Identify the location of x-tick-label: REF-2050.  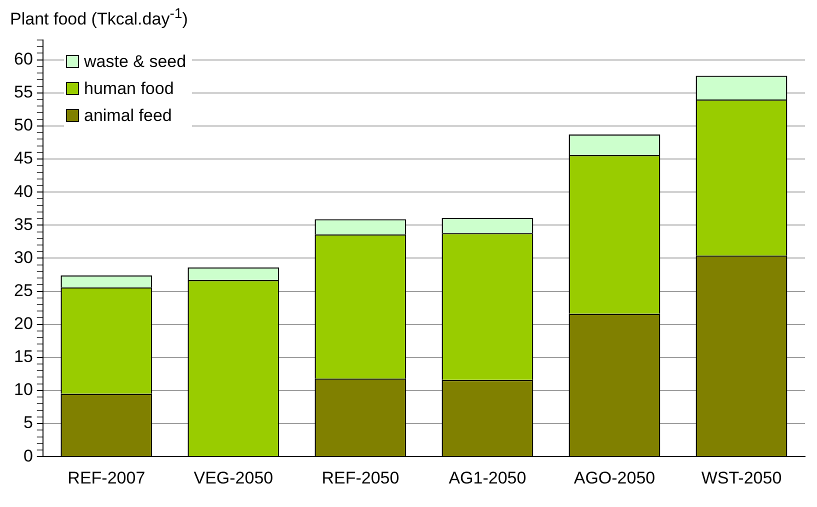
(361, 478).